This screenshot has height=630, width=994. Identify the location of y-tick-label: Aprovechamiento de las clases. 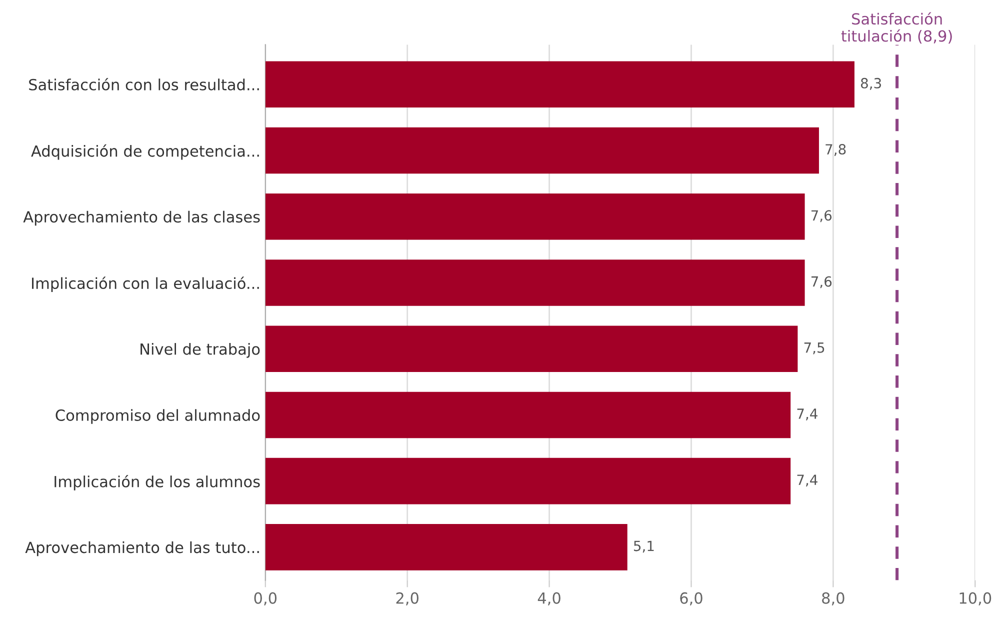
(141, 218).